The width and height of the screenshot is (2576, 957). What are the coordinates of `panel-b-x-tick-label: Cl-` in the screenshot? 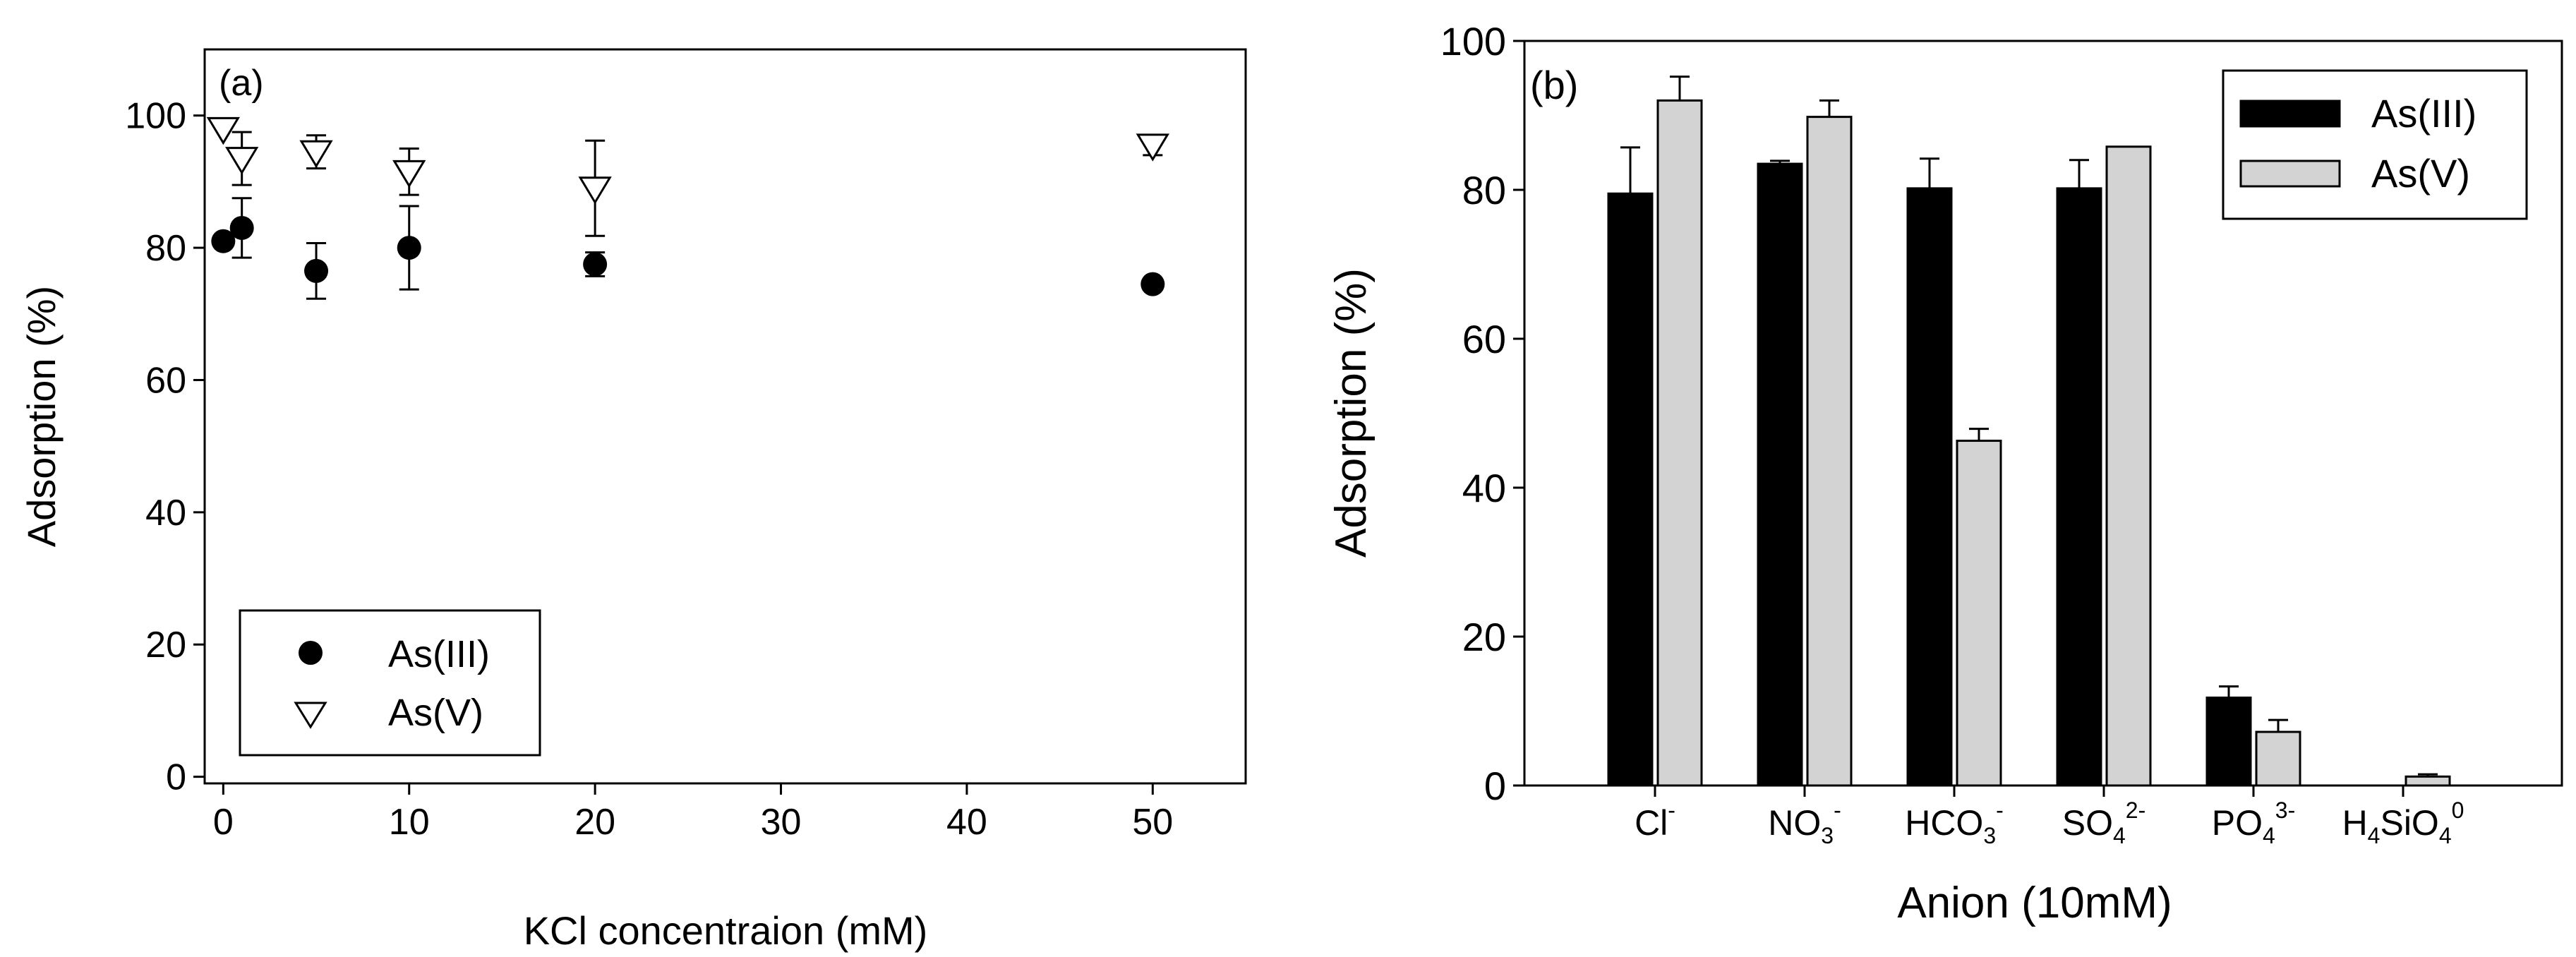 It's located at (1655, 820).